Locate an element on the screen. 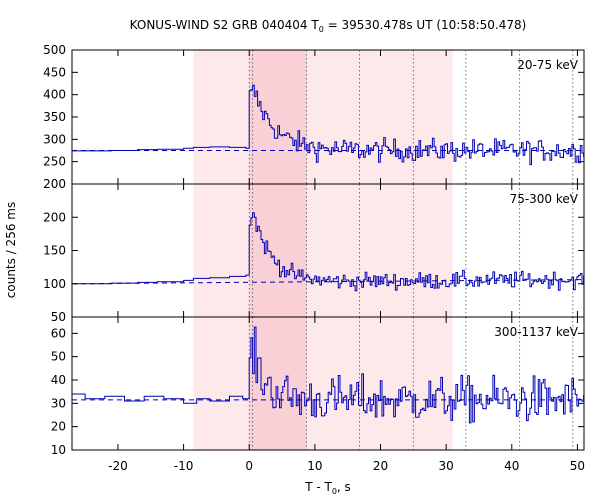 The image size is (600, 500). y-tick-label: 350 is located at coordinates (54, 117).